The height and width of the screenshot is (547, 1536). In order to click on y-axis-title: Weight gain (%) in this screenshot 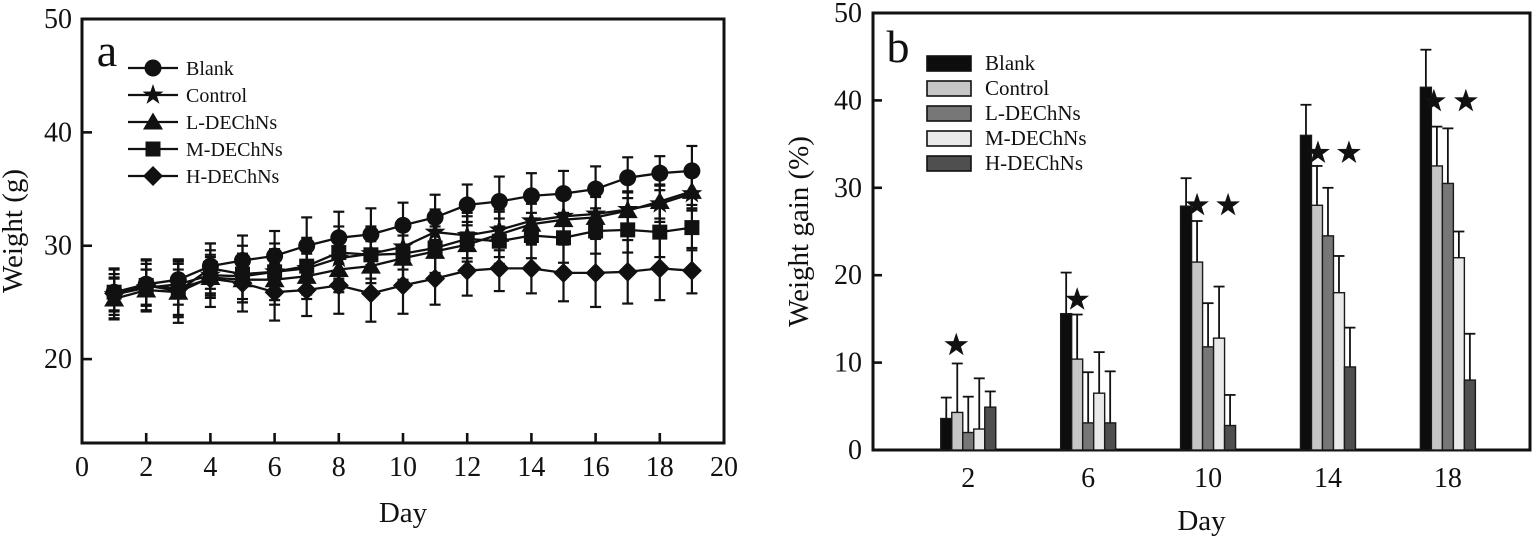, I will do `click(799, 231)`.